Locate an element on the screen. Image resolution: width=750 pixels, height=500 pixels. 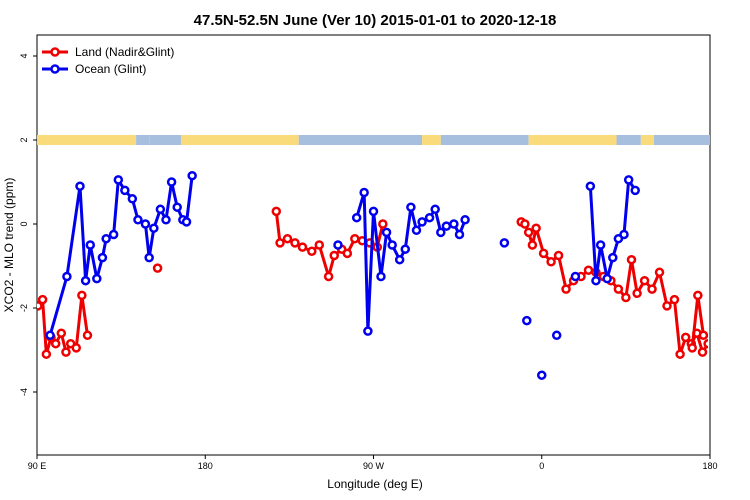
y-tick-label-0: -4 is located at coordinates (24, 392).